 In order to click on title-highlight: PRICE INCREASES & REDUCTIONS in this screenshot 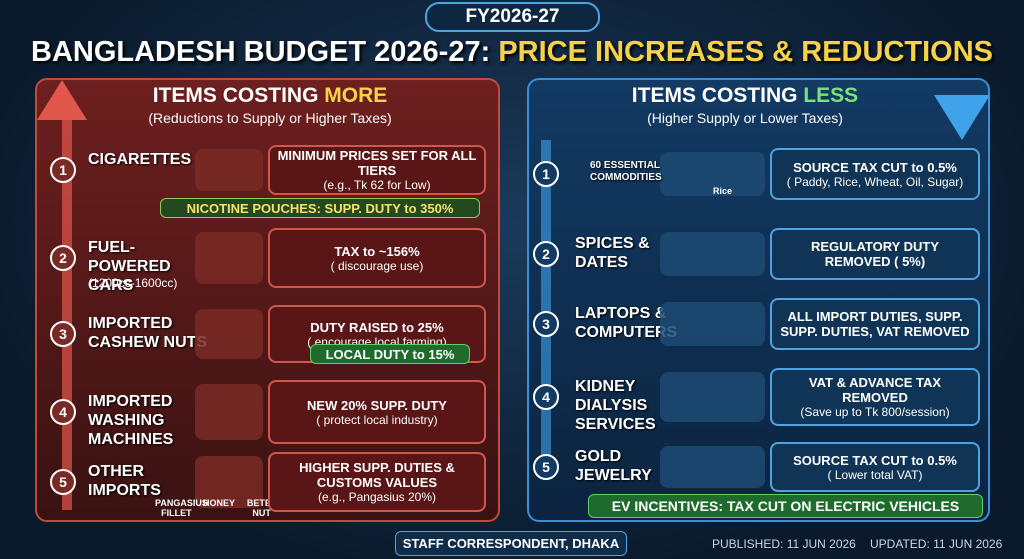, I will do `click(745, 52)`.